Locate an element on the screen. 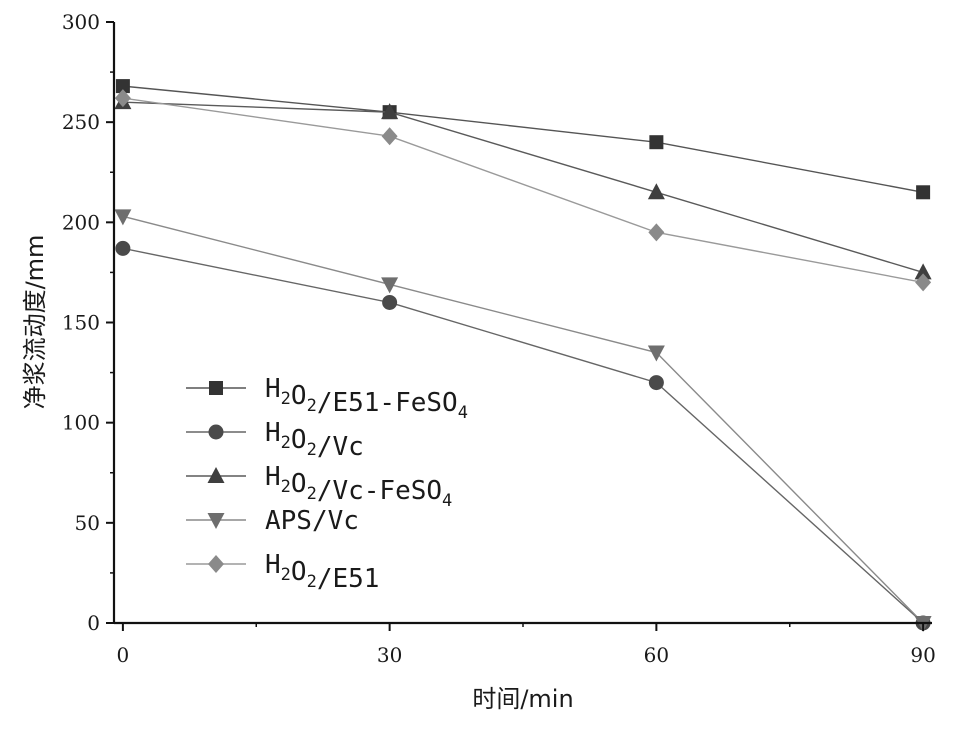 Image resolution: width=961 pixels, height=731 pixels. y-tick-label: 0 is located at coordinates (93, 623).